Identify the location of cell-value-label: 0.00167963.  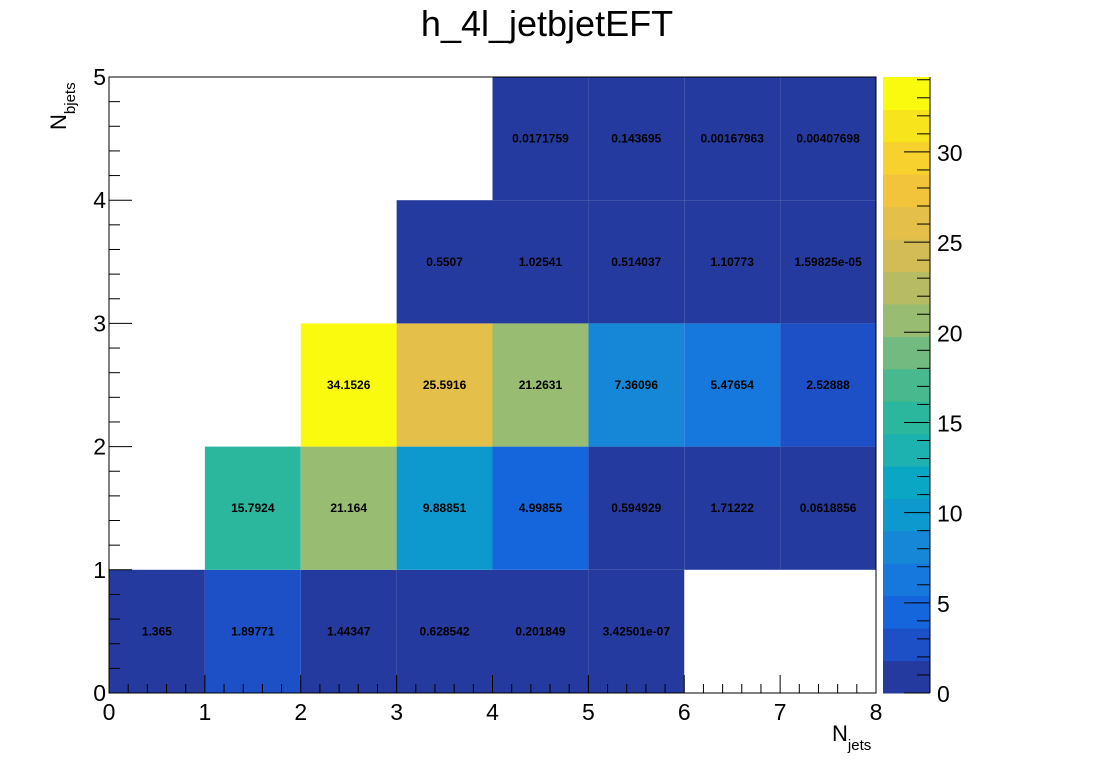
(732, 139).